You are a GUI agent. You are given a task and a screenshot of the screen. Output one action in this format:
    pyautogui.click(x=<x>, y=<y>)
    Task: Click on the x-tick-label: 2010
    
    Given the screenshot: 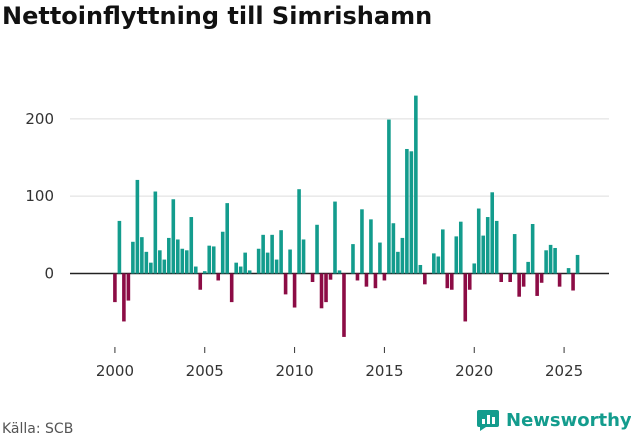 What is the action you would take?
    pyautogui.click(x=294, y=371)
    